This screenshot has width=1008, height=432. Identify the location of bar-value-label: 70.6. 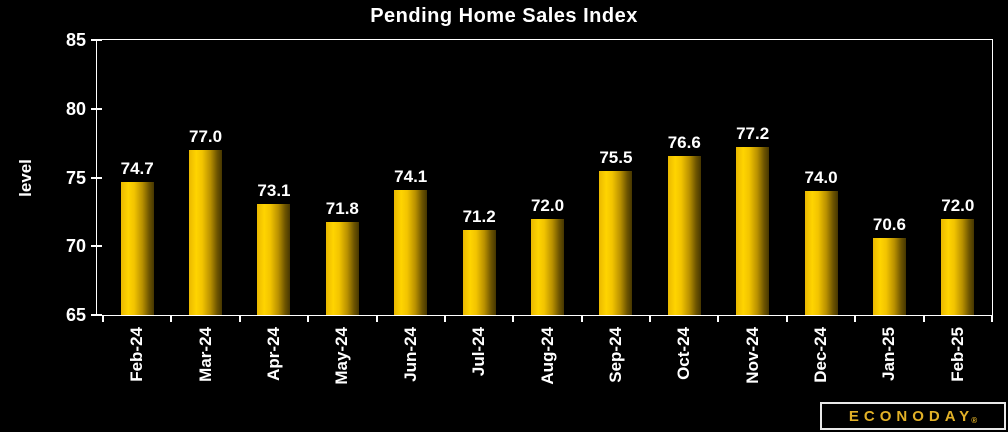
(889, 224).